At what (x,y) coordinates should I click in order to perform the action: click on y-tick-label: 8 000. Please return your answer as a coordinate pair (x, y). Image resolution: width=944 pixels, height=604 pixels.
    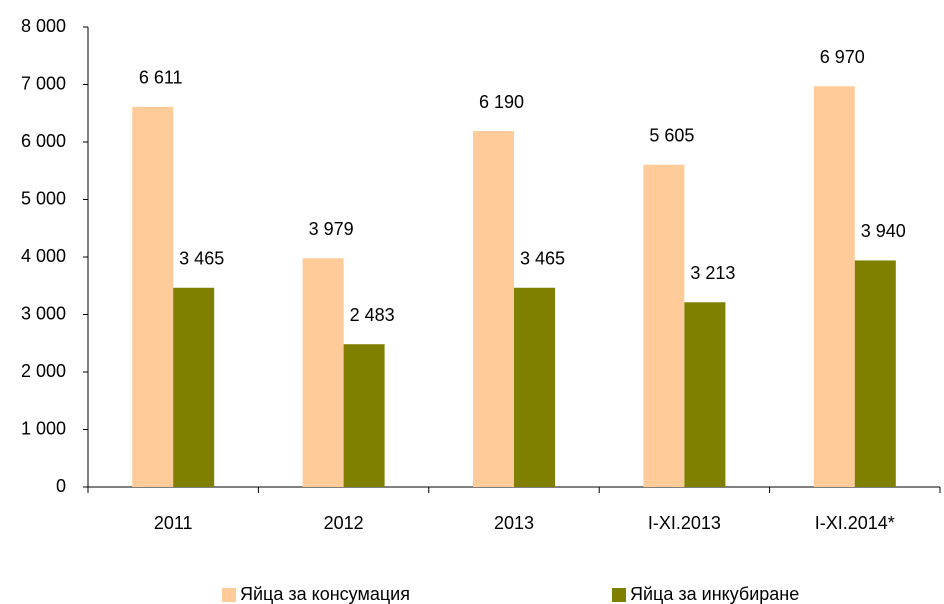
    Looking at the image, I should click on (43, 26).